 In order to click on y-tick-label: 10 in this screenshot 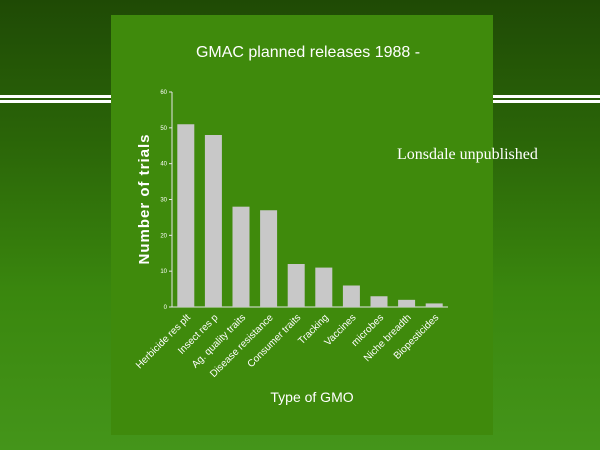, I will do `click(163, 272)`.